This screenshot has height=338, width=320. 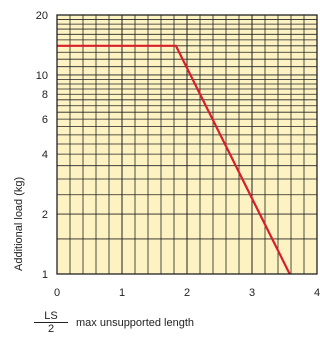 What do you see at coordinates (45, 120) in the screenshot?
I see `y-tick-label: 6` at bounding box center [45, 120].